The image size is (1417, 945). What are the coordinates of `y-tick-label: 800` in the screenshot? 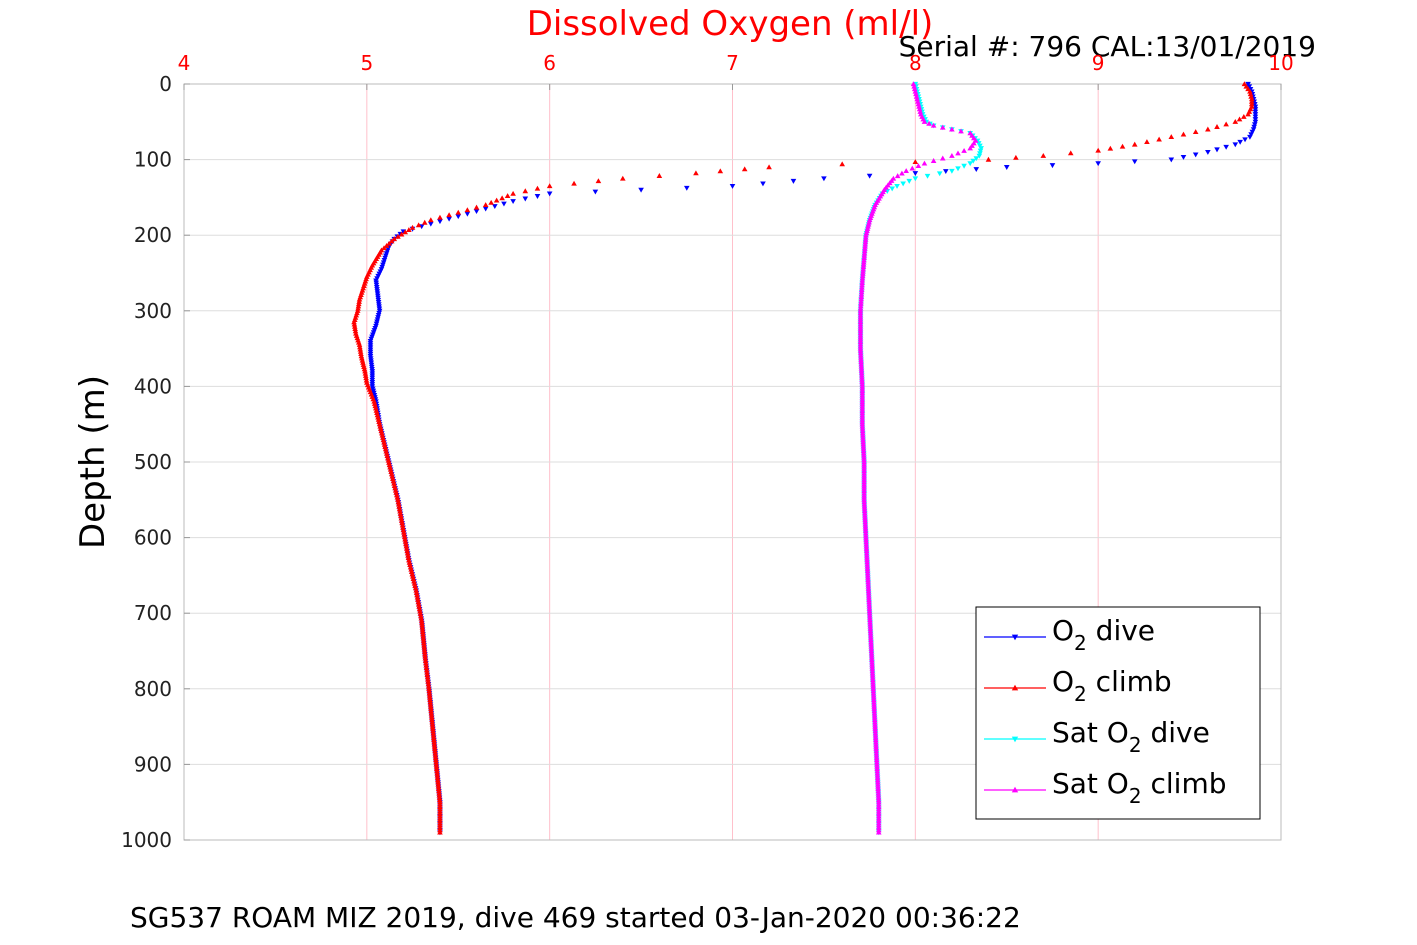 It's located at (153, 689).